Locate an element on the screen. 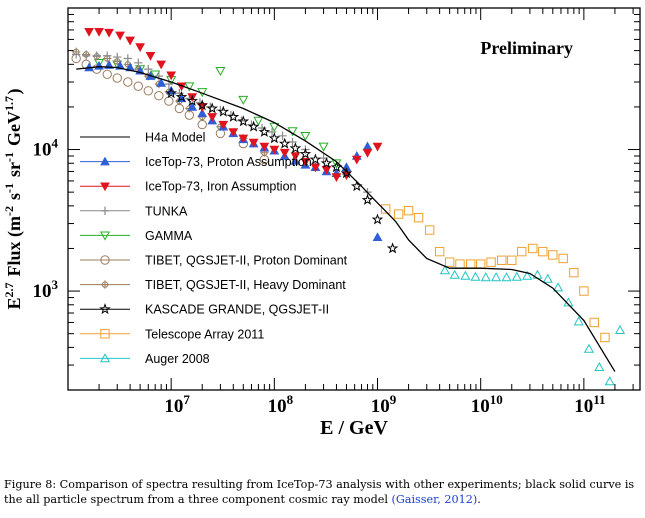  legend-label: Telescope Array 2011 is located at coordinates (204, 334).